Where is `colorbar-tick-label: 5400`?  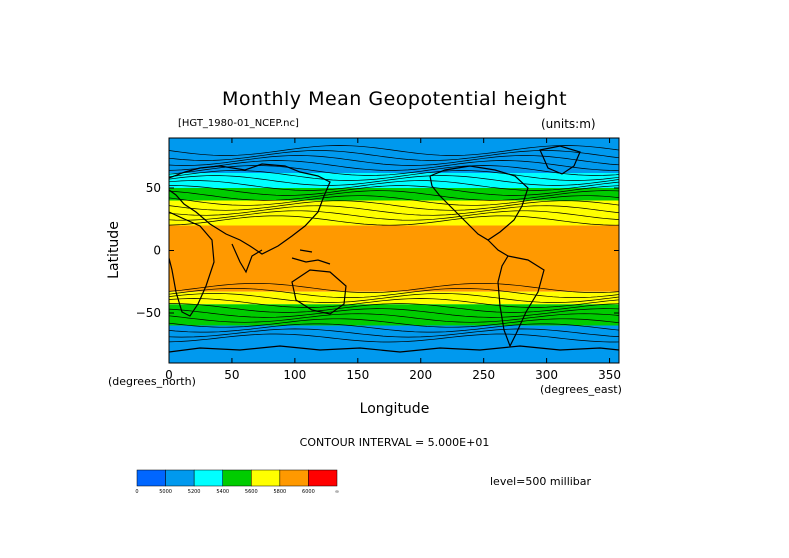
colorbar-tick-label: 5400 is located at coordinates (222, 492).